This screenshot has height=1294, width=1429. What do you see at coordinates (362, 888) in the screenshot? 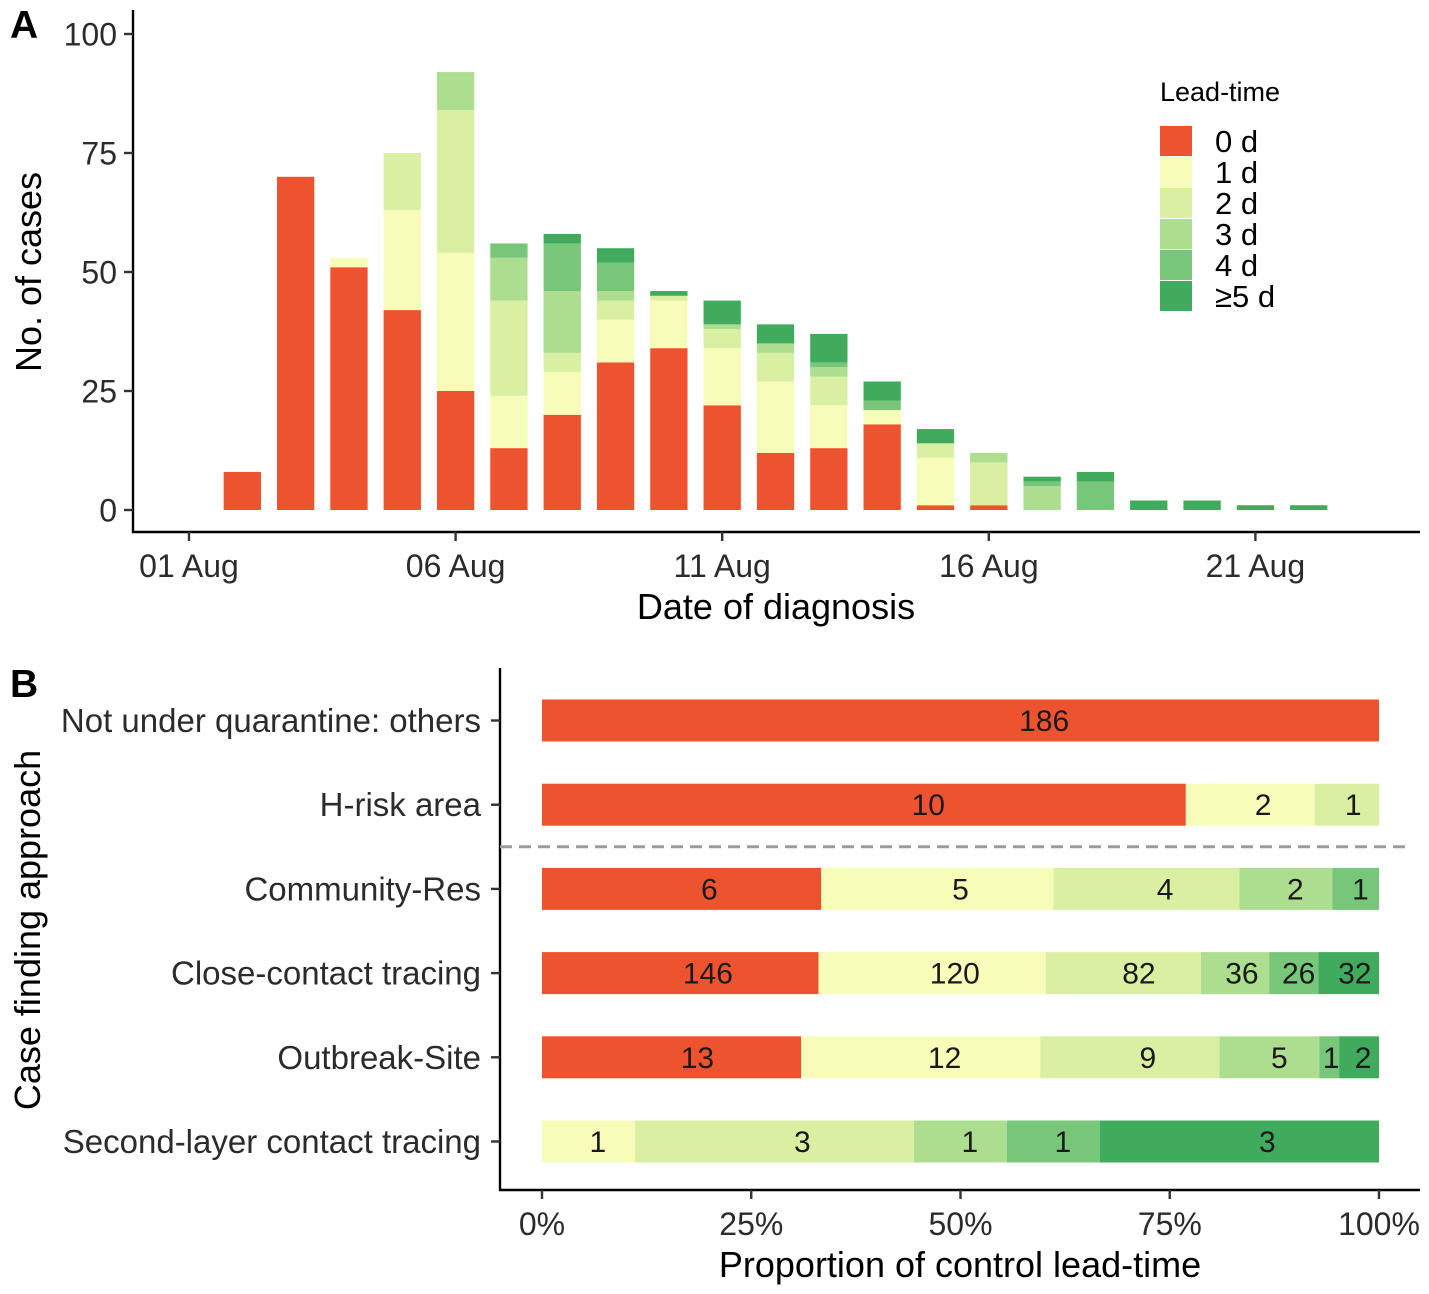
I see `category-label: Community-Res` at bounding box center [362, 888].